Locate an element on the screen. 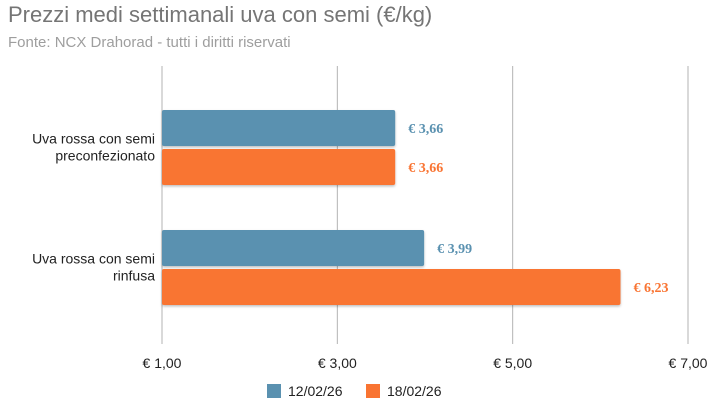 The height and width of the screenshot is (401, 712). x-tick-label: € 7,00 is located at coordinates (688, 363).